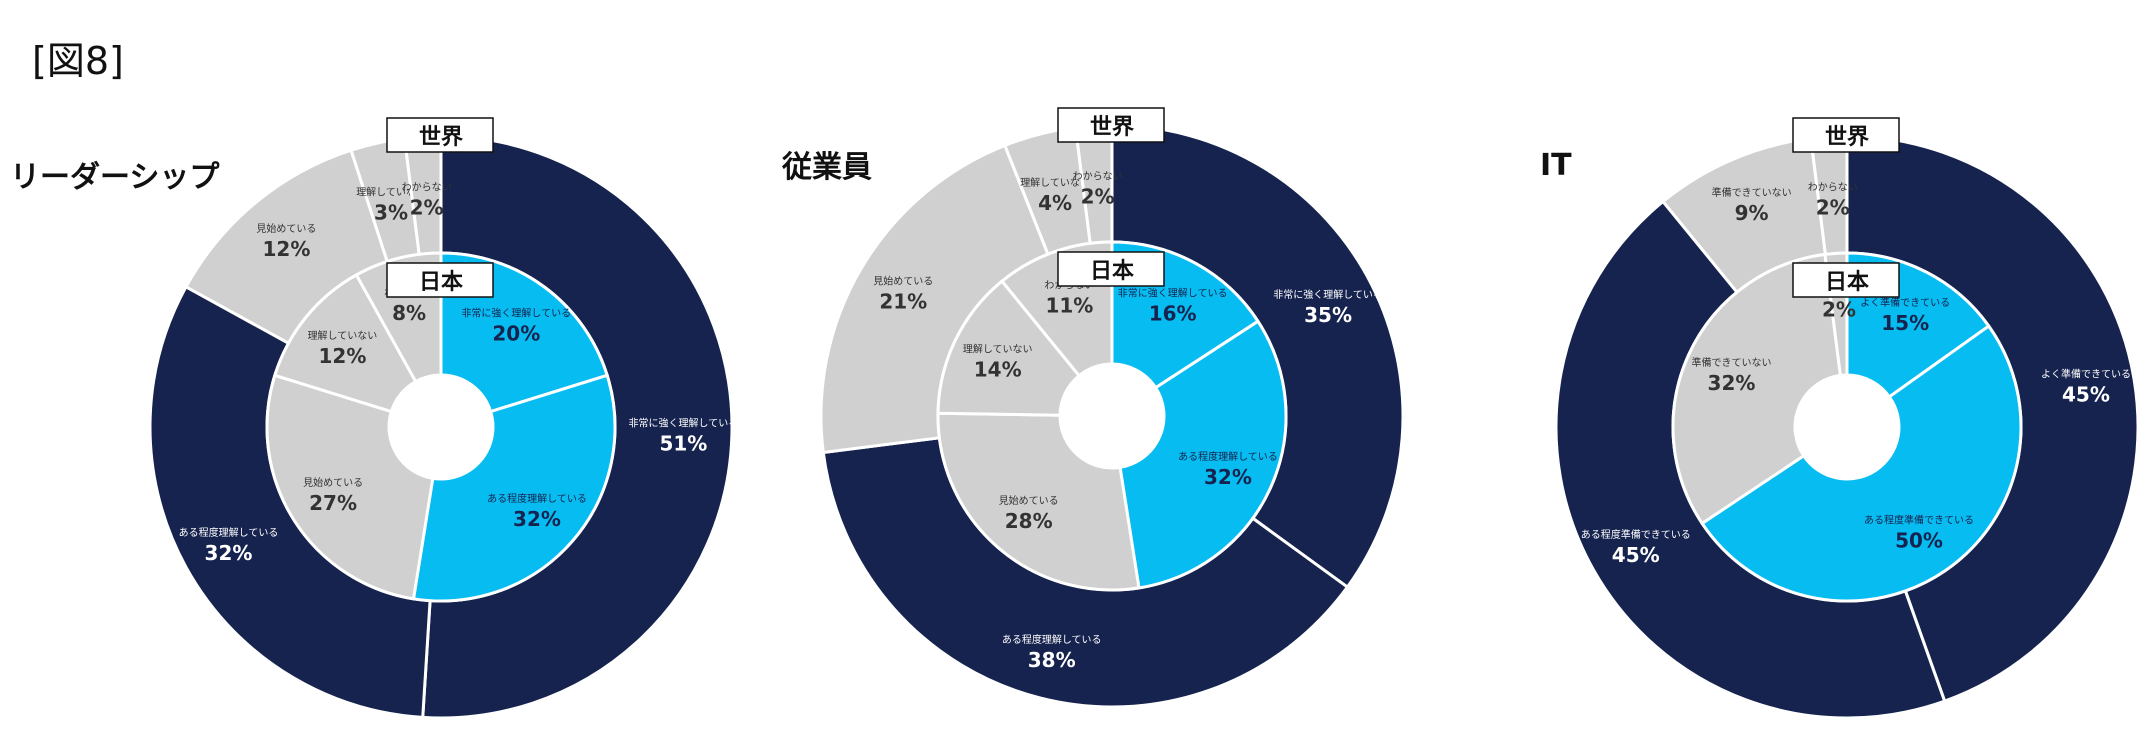 The width and height of the screenshot is (2151, 746). What do you see at coordinates (1069, 305) in the screenshot?
I see `japan-slice-4-value-label: 11%` at bounding box center [1069, 305].